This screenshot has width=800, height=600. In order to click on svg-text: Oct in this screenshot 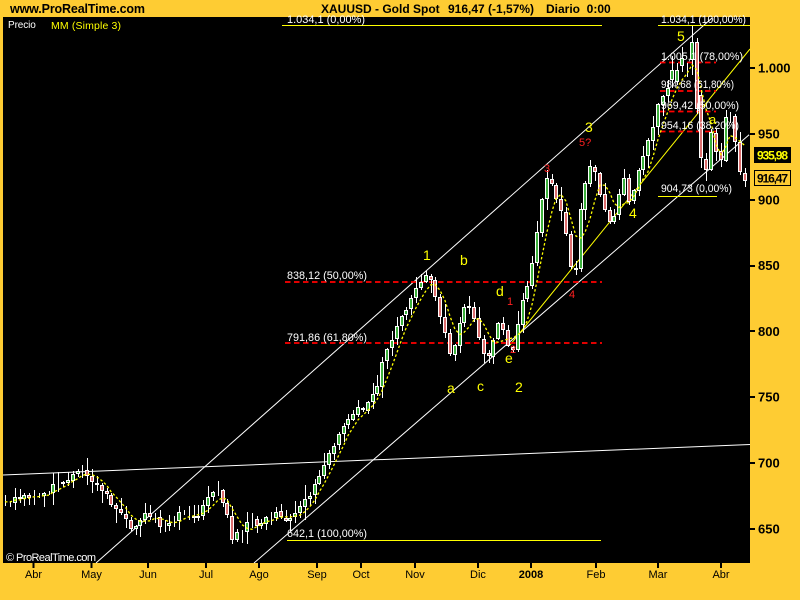, I will do `click(360, 575)`.